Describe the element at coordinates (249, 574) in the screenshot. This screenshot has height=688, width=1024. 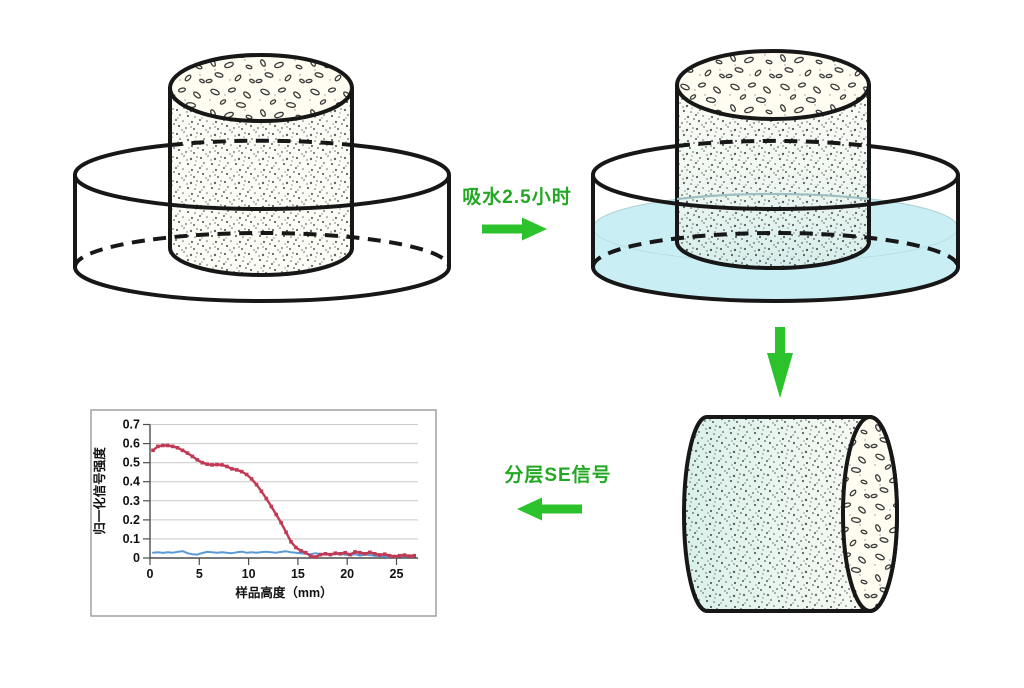
I see `svg-text: 10` at that location.